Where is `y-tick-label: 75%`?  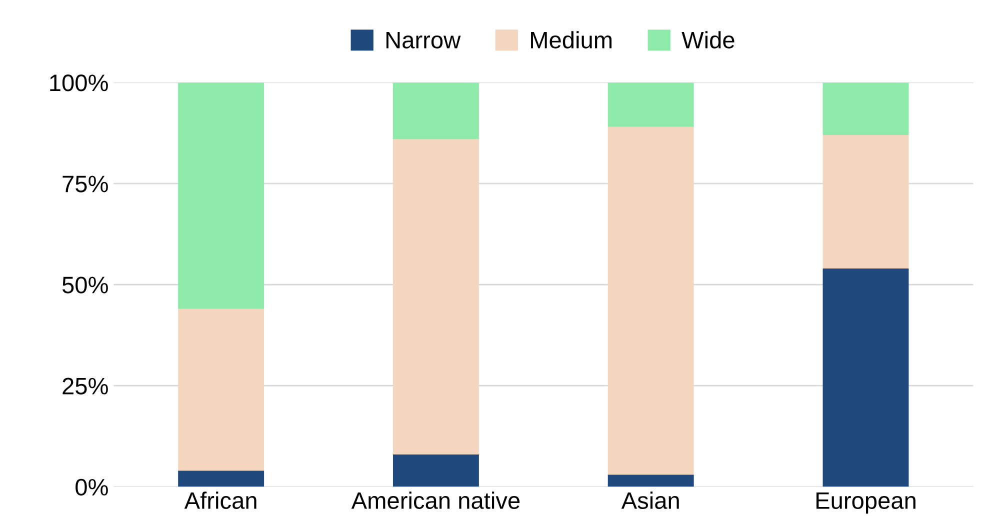
y-tick-label: 75% is located at coordinates (85, 184).